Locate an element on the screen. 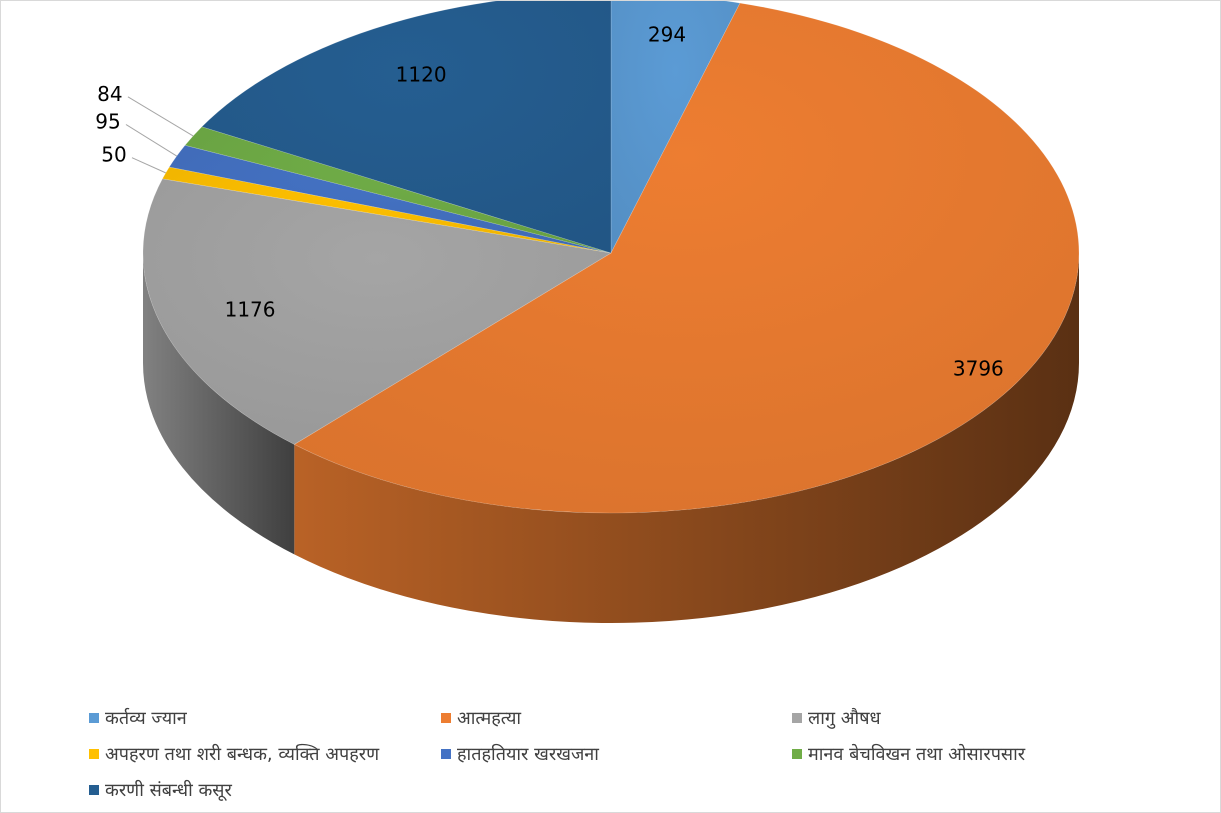 The image size is (1221, 813). legend-label: हातहतियार खरखजना is located at coordinates (528, 754).